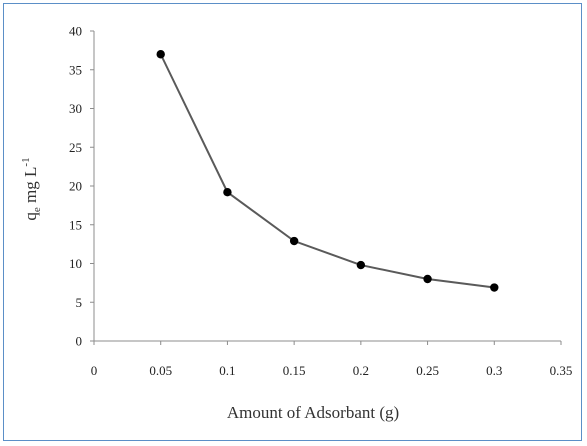  What do you see at coordinates (294, 370) in the screenshot?
I see `x-tick-label: 0.15` at bounding box center [294, 370].